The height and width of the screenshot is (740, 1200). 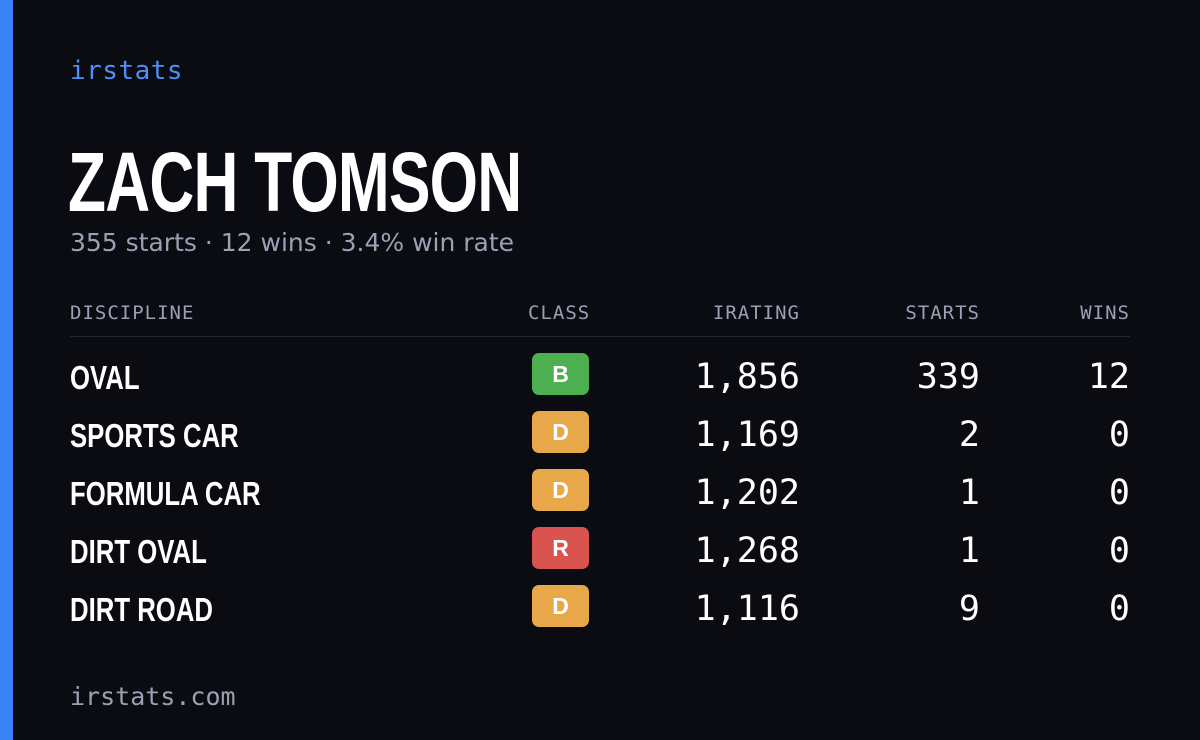 What do you see at coordinates (600, 483) in the screenshot?
I see `table-row: FORMULA CAR D 1,202 1 0` at bounding box center [600, 483].